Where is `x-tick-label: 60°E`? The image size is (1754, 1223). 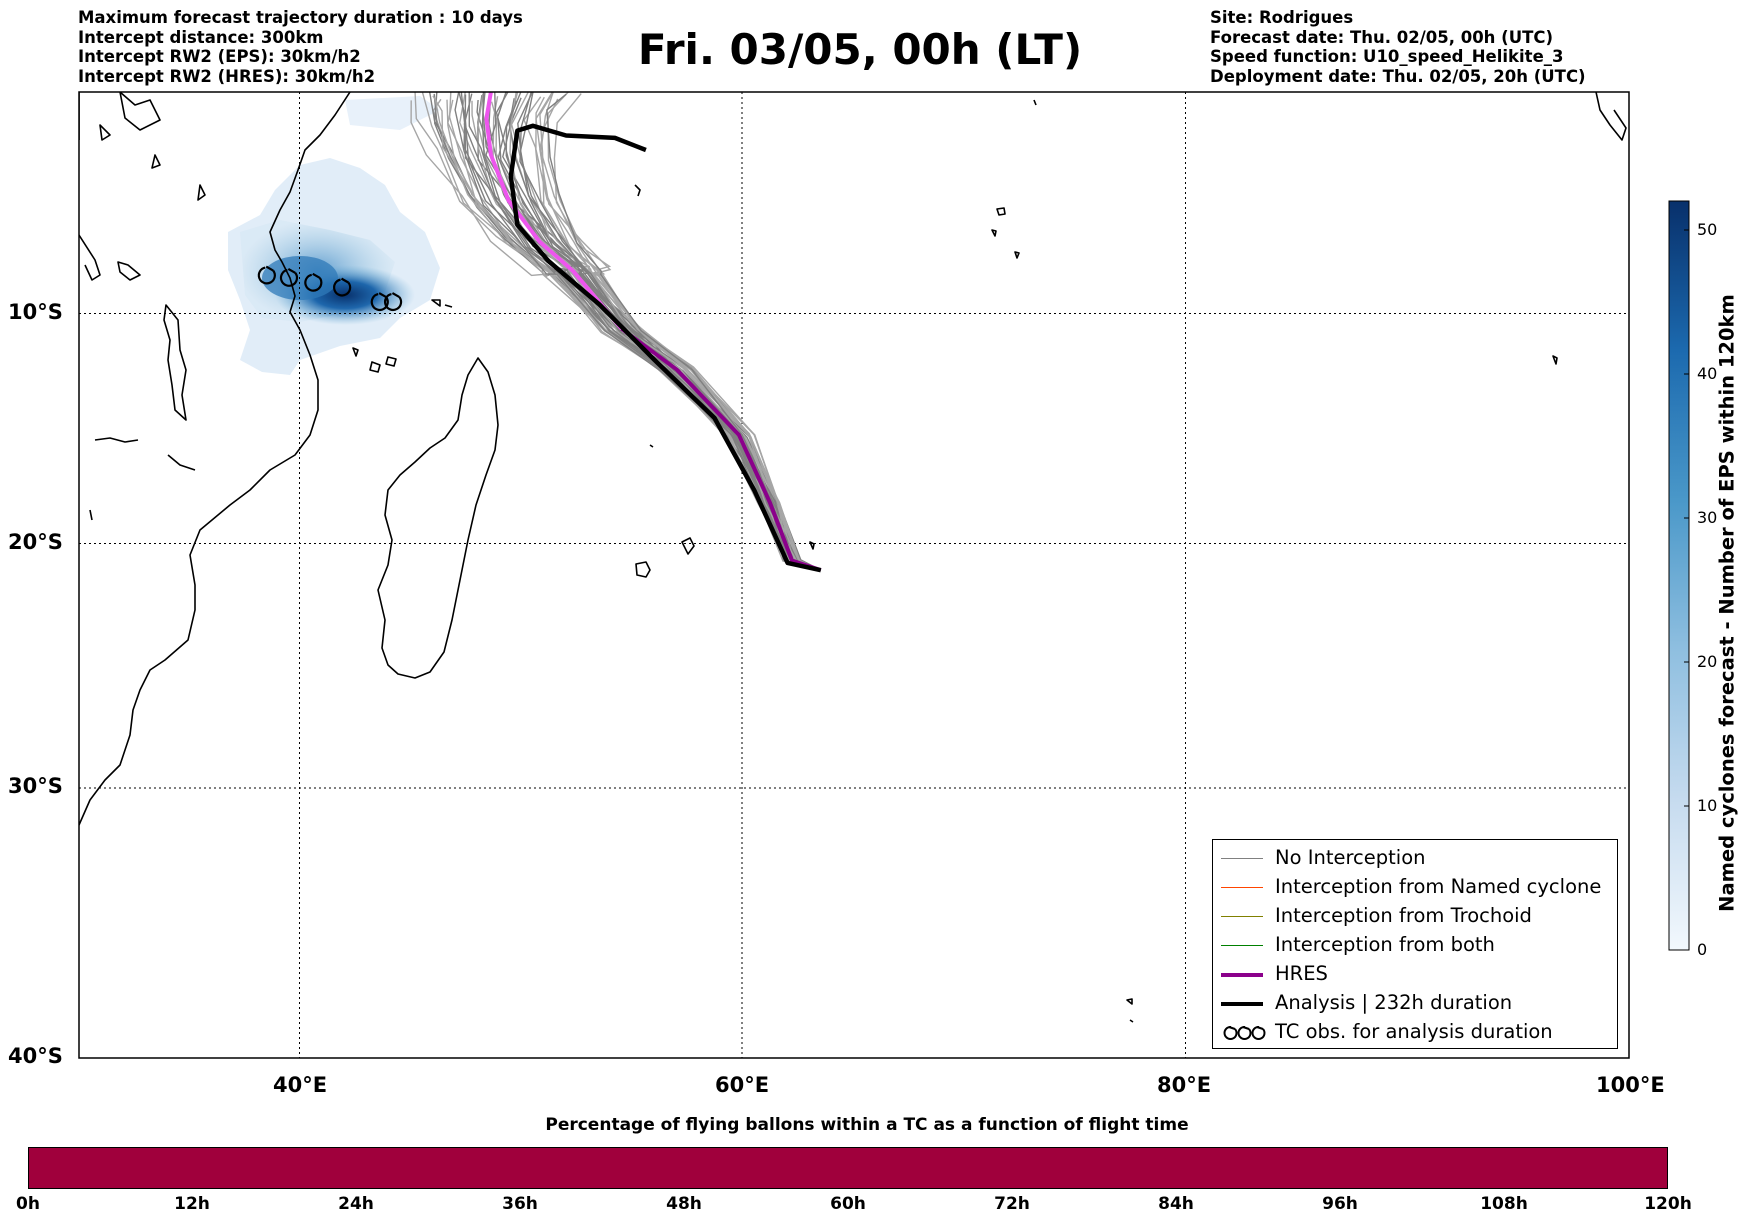 x-tick-label: 60°E is located at coordinates (742, 1085).